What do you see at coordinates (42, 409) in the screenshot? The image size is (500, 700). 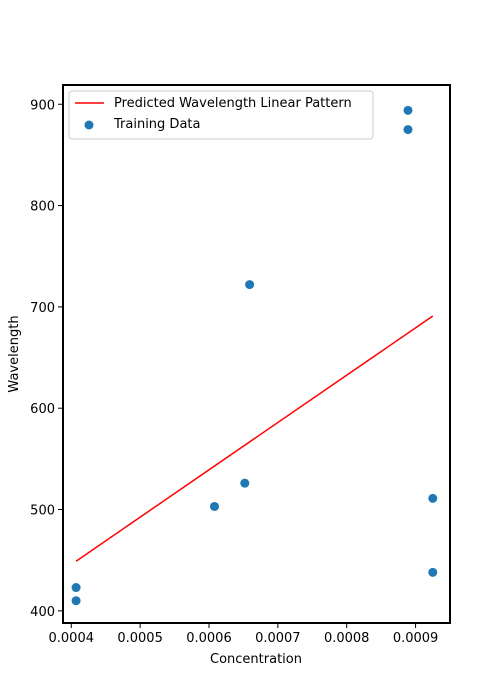 I see `y-tick-label: 600` at bounding box center [42, 409].